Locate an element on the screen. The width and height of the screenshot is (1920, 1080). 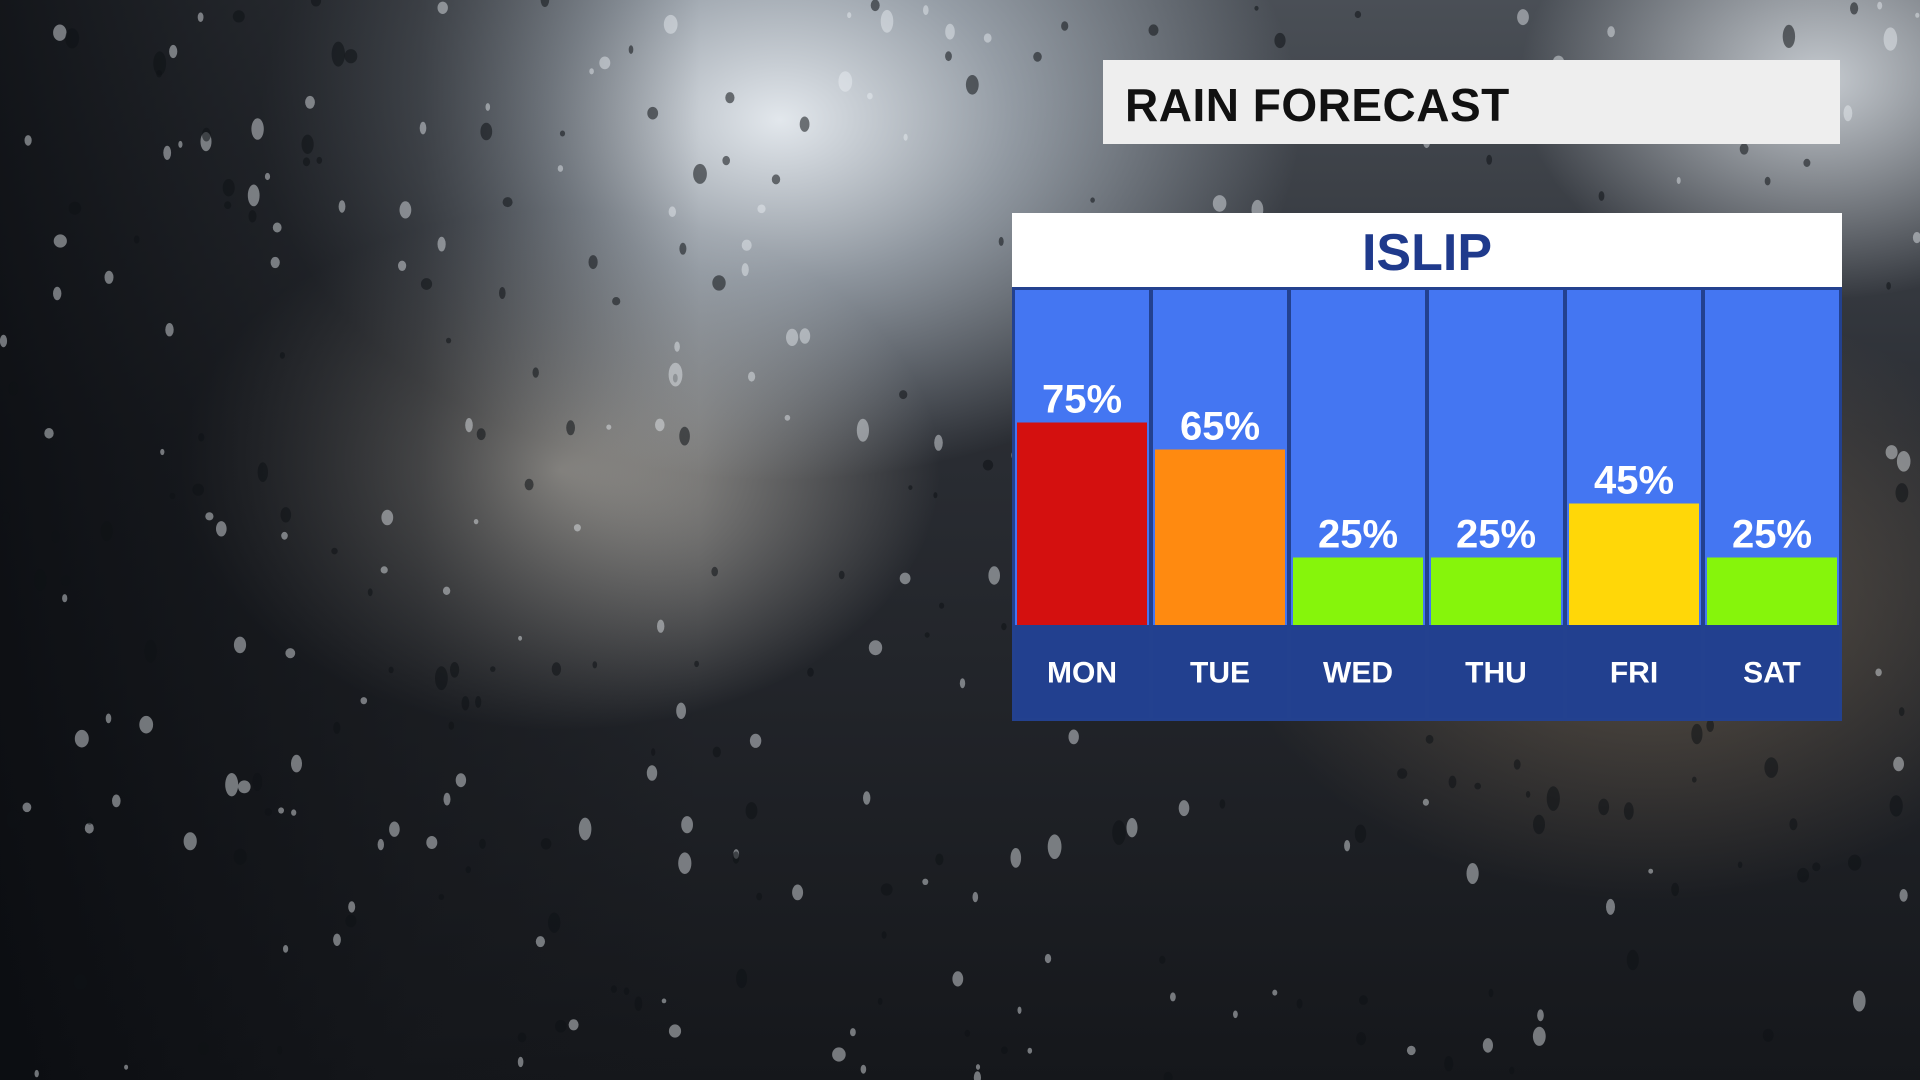
day-label-wed: WED is located at coordinates (1358, 673).